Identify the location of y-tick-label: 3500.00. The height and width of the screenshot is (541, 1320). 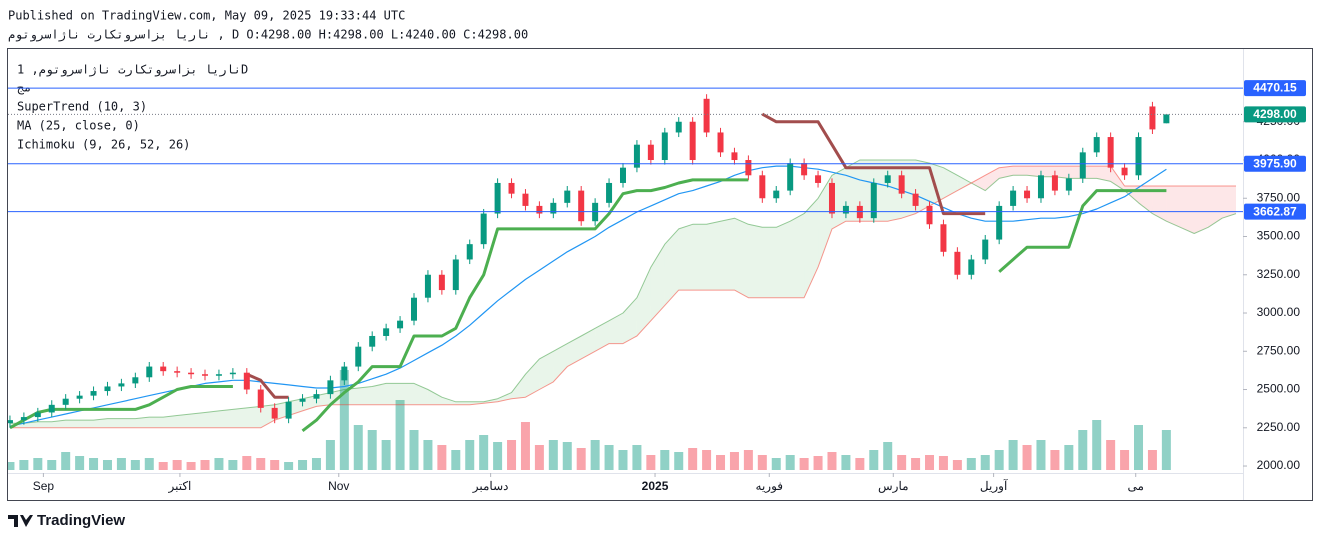
(1279, 236).